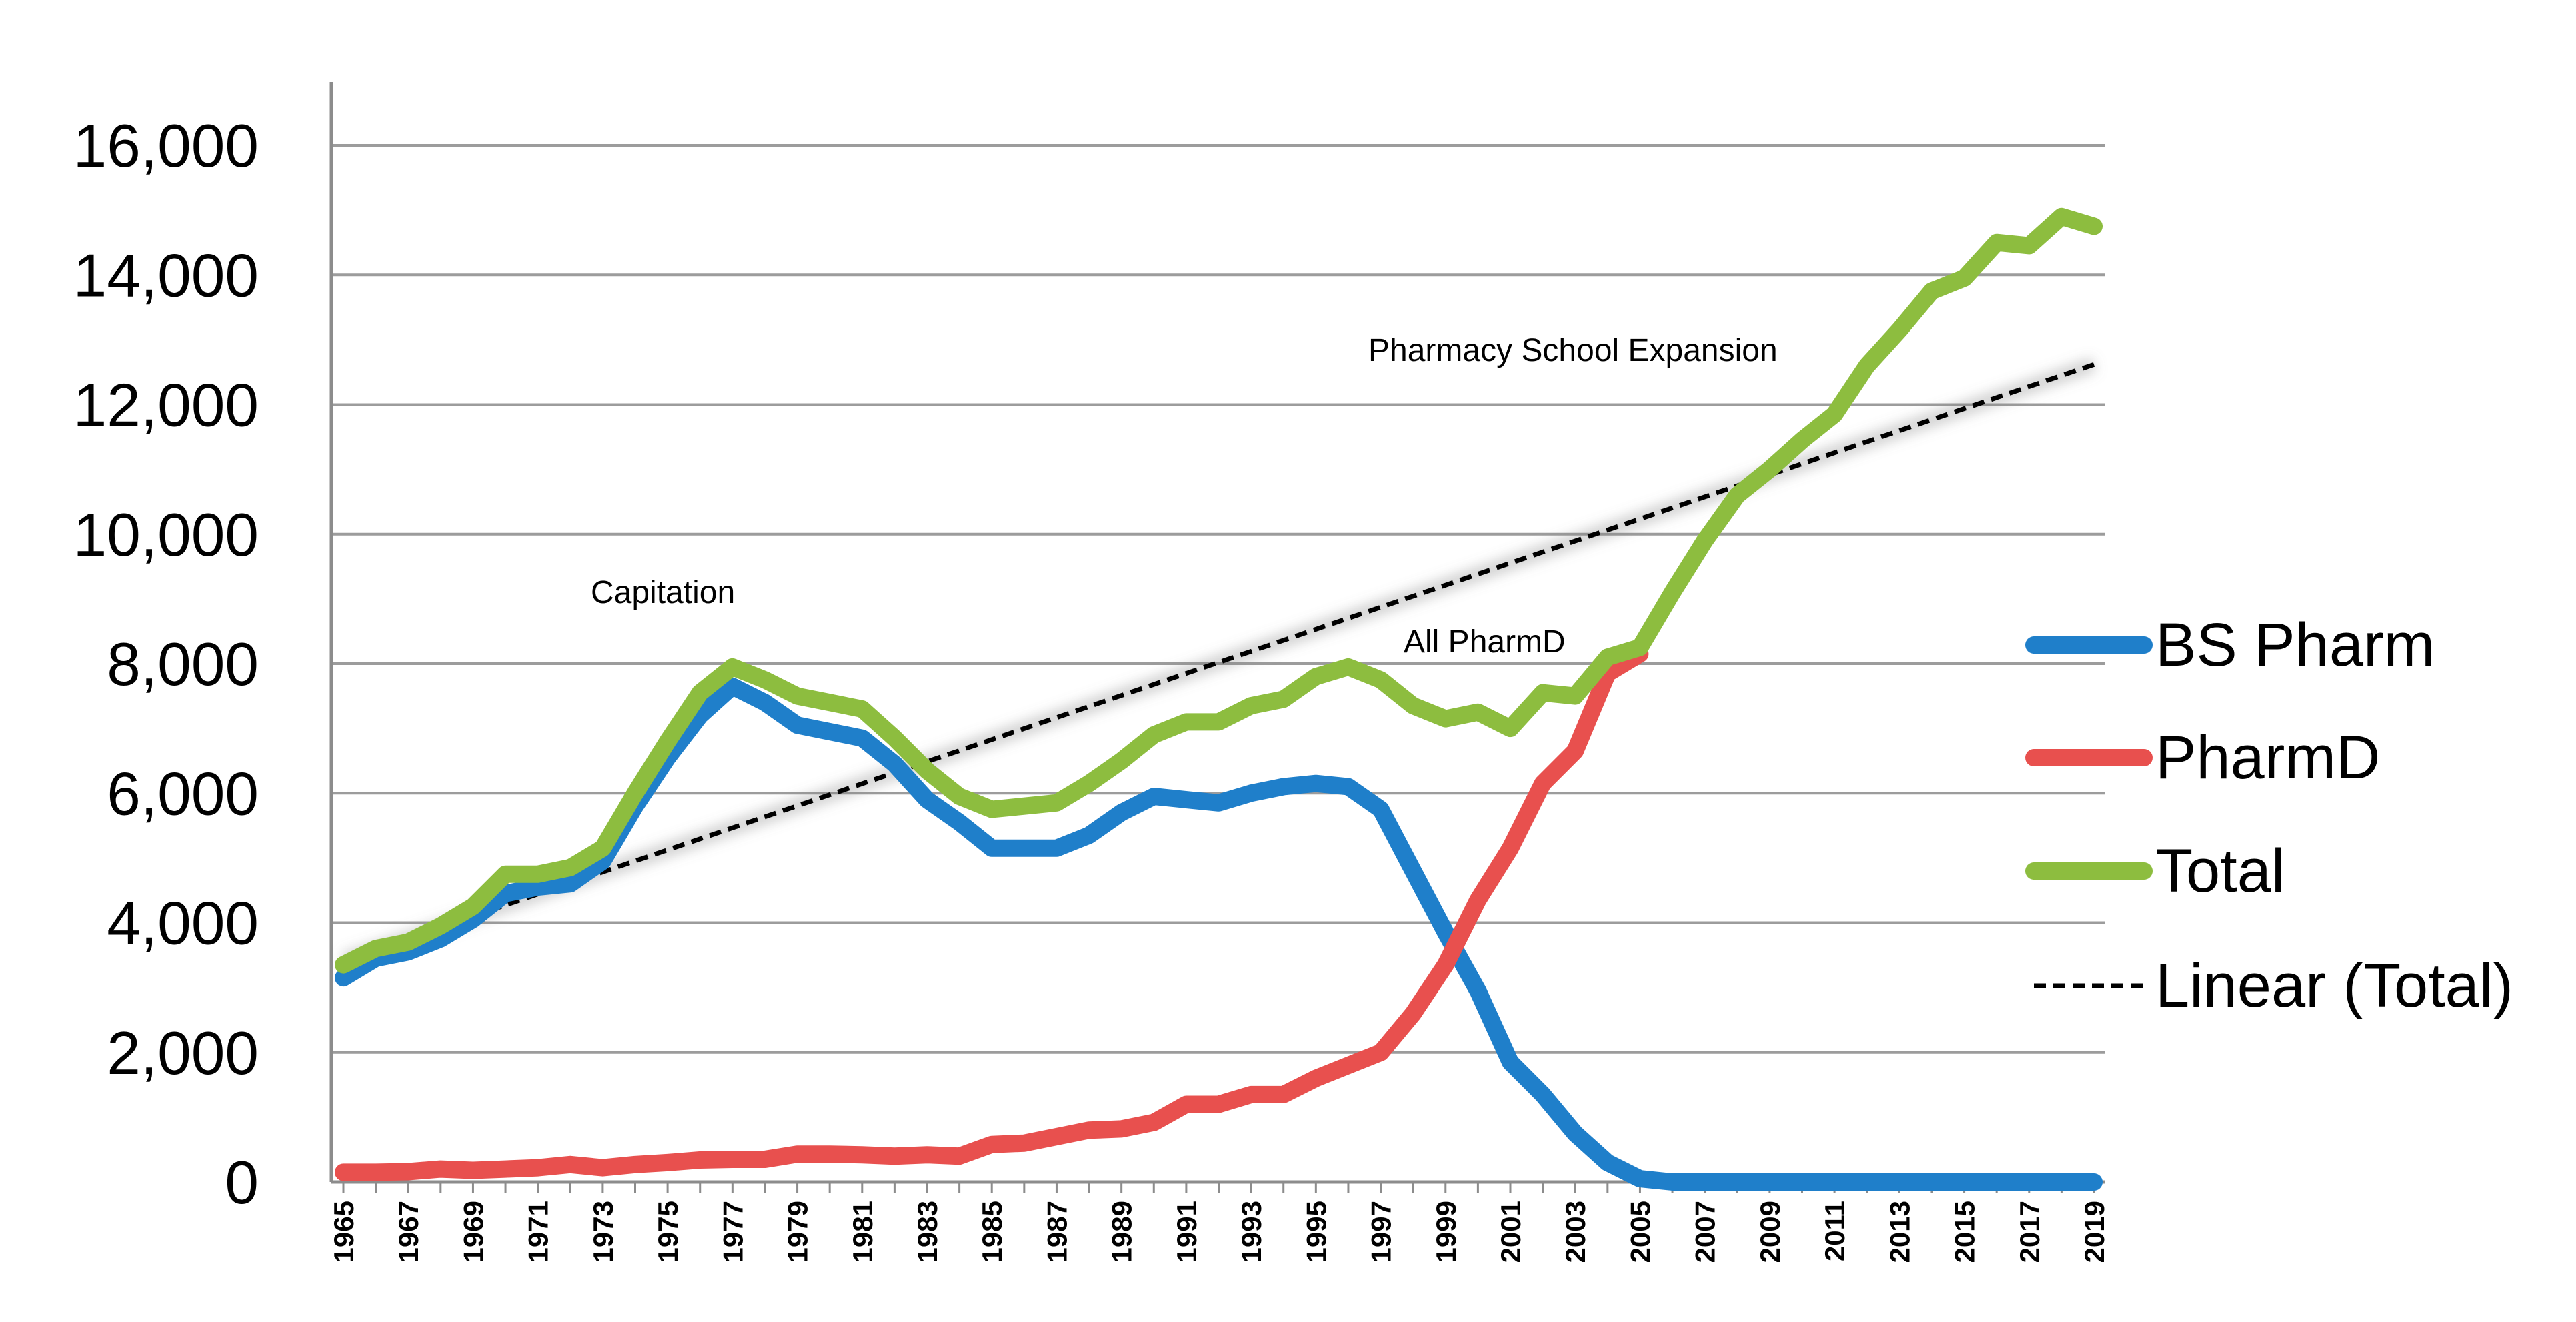  Describe the element at coordinates (992, 1232) in the screenshot. I see `x-tick-label: 1985` at that location.